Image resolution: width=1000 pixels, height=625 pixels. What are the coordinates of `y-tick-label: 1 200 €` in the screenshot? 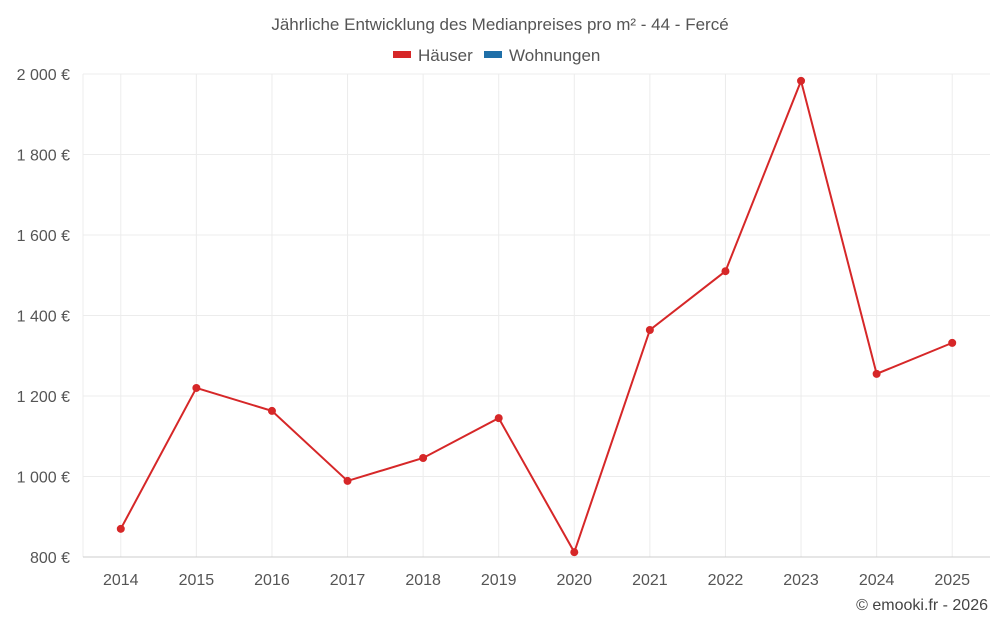 It's located at (43, 397).